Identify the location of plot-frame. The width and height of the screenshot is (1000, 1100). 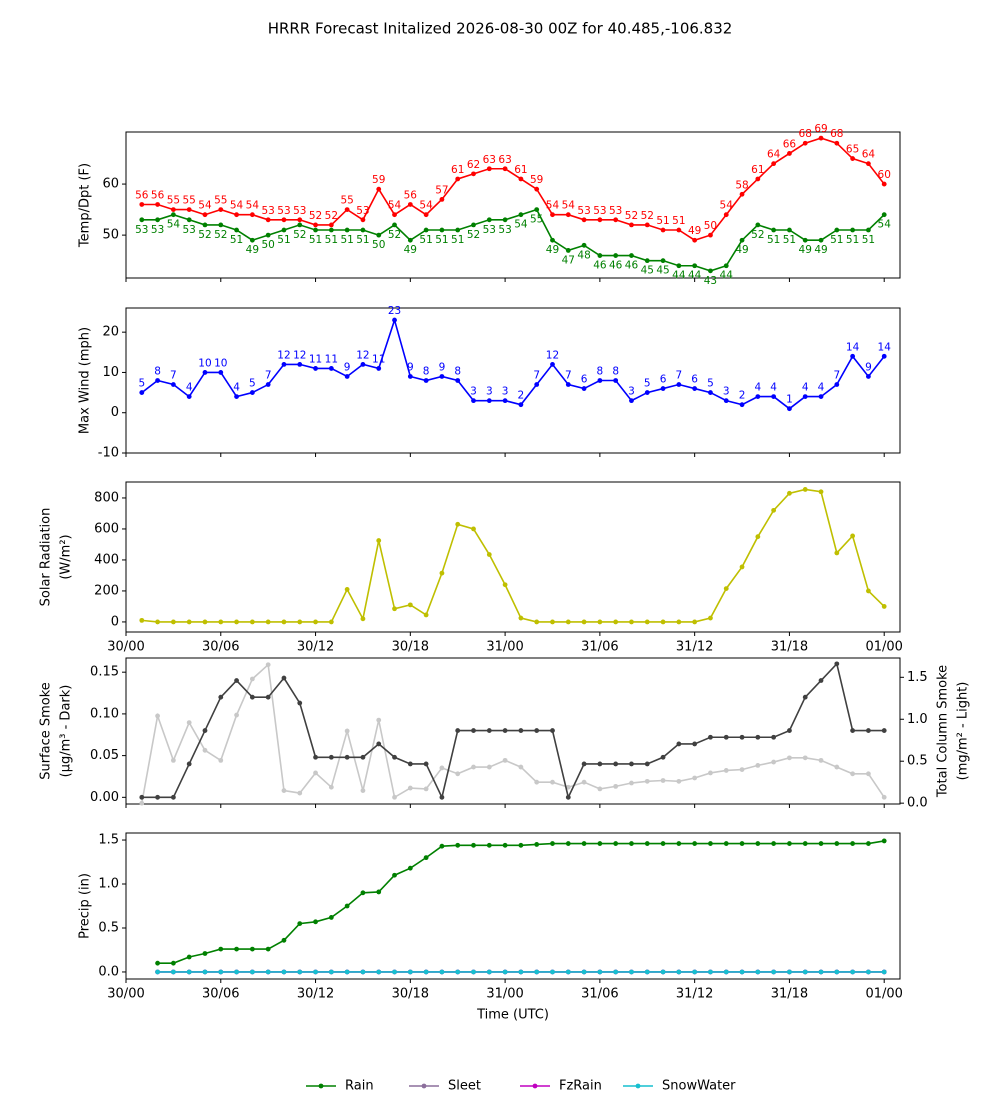
(513, 906).